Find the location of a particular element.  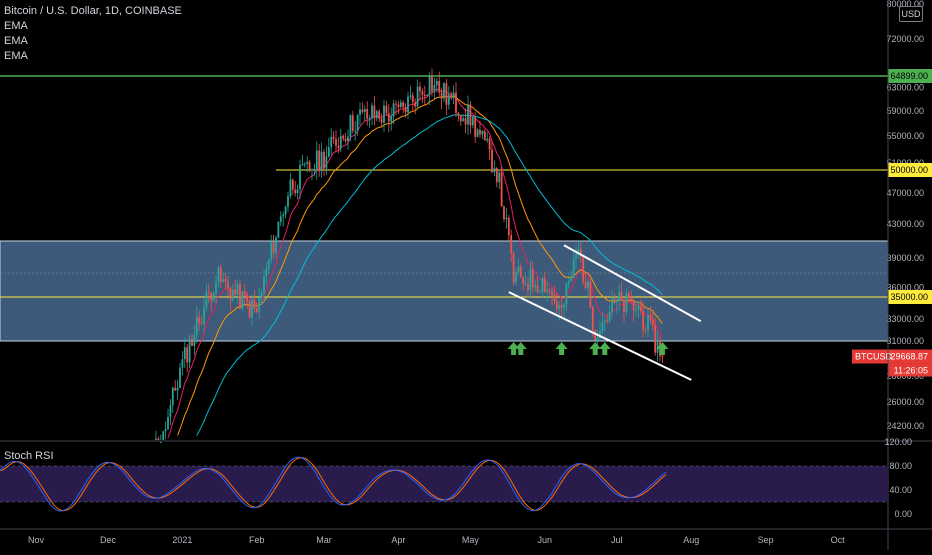

ema-legend-1: EMA is located at coordinates (16, 26).